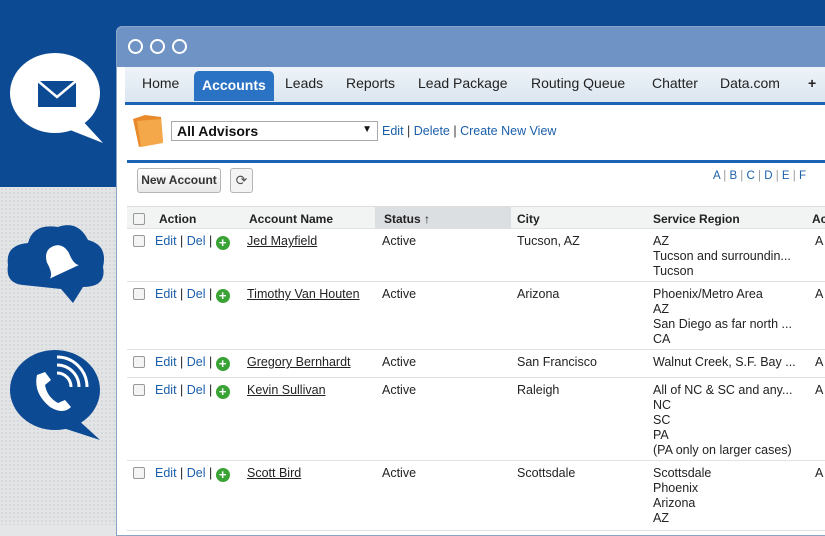 This screenshot has height=536, width=825. What do you see at coordinates (299, 362) in the screenshot?
I see `account-name-link: Gregory Bernhardt` at bounding box center [299, 362].